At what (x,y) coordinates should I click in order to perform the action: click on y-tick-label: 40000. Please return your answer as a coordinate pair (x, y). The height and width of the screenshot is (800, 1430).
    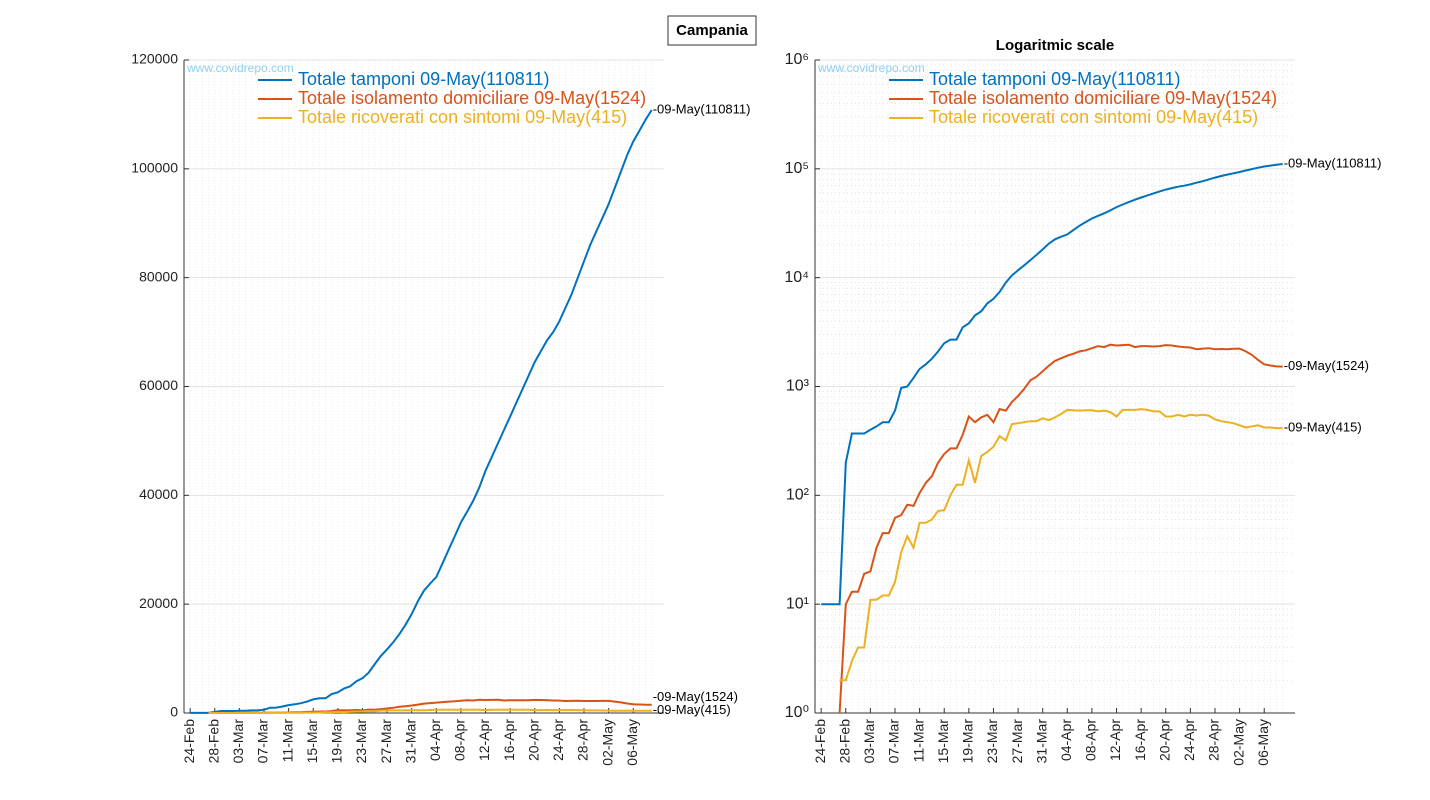
    Looking at the image, I should click on (158, 494).